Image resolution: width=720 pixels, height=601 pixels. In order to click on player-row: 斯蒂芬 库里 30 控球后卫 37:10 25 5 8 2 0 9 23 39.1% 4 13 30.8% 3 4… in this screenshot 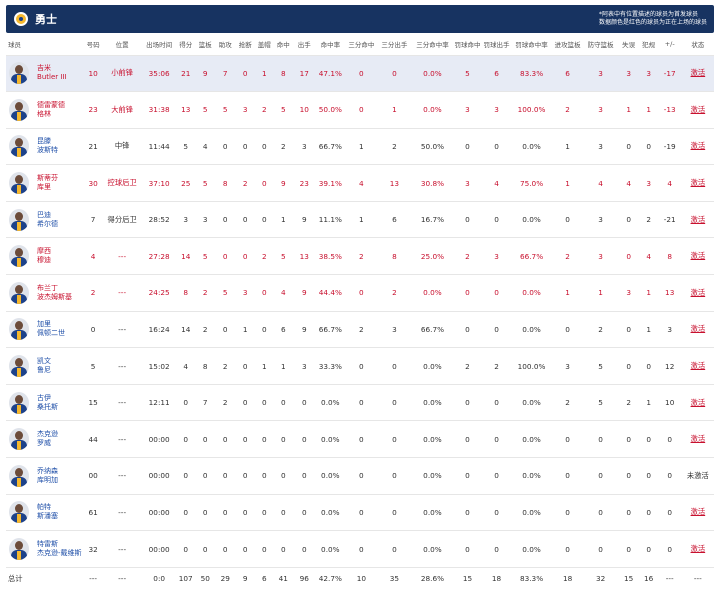, I will do `click(360, 183)`.